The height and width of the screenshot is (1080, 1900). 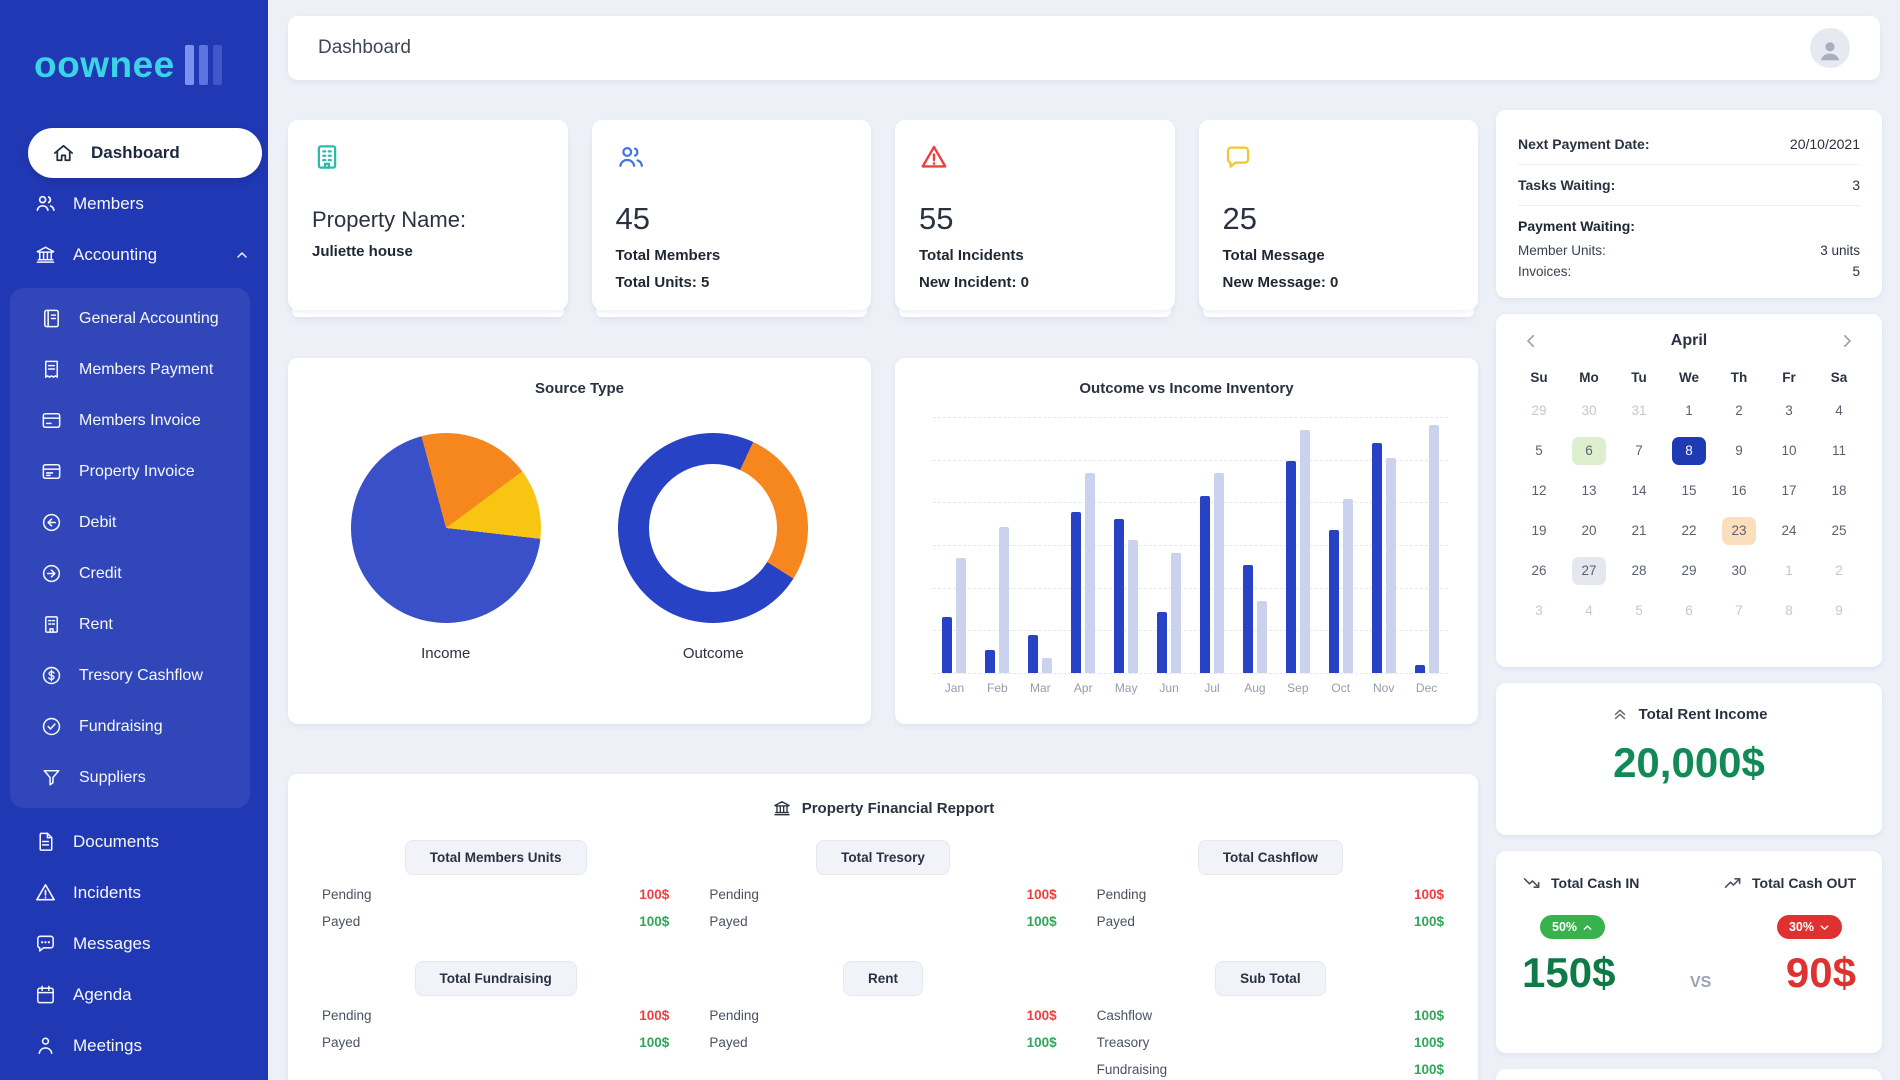 What do you see at coordinates (1639, 531) in the screenshot?
I see `calendar-day-21: 21` at bounding box center [1639, 531].